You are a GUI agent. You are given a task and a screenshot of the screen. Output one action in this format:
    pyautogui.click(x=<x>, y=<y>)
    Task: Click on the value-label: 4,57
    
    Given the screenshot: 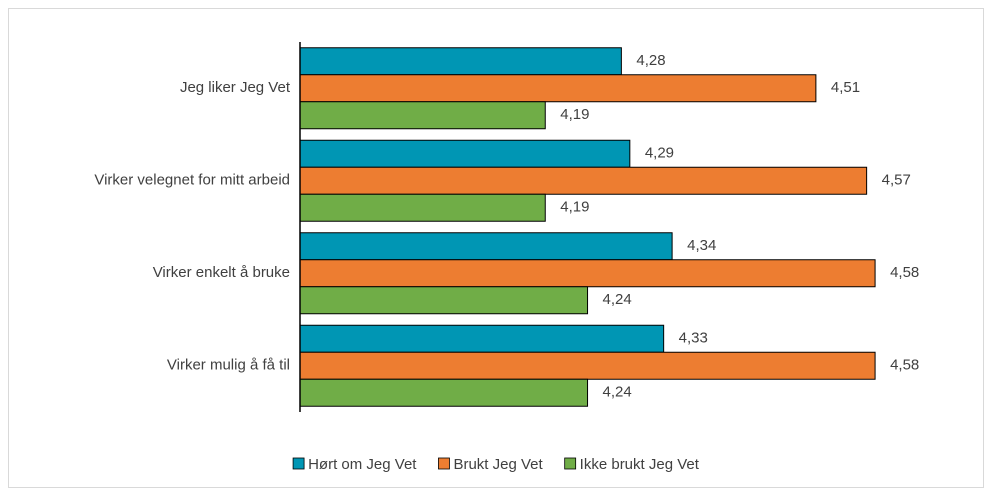 What is the action you would take?
    pyautogui.click(x=896, y=180)
    